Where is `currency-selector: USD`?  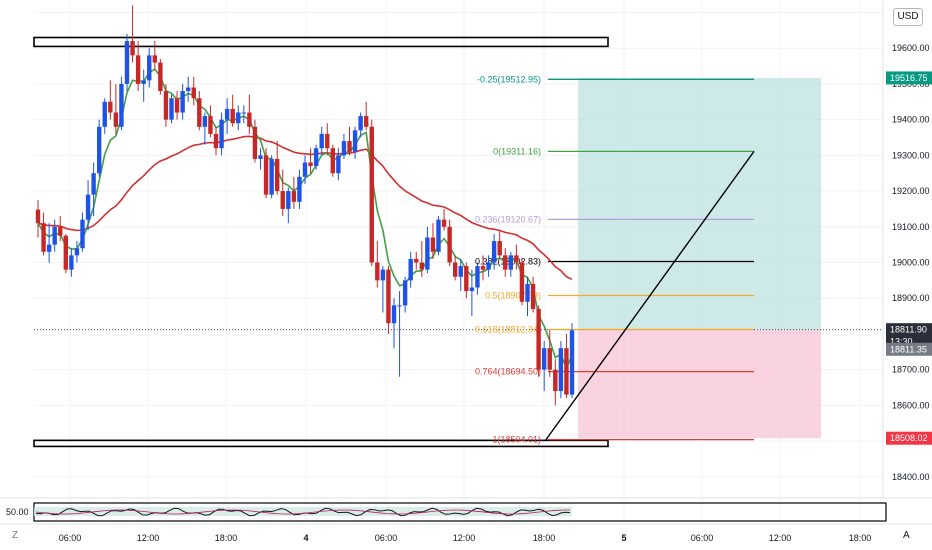
currency-selector: USD is located at coordinates (908, 17).